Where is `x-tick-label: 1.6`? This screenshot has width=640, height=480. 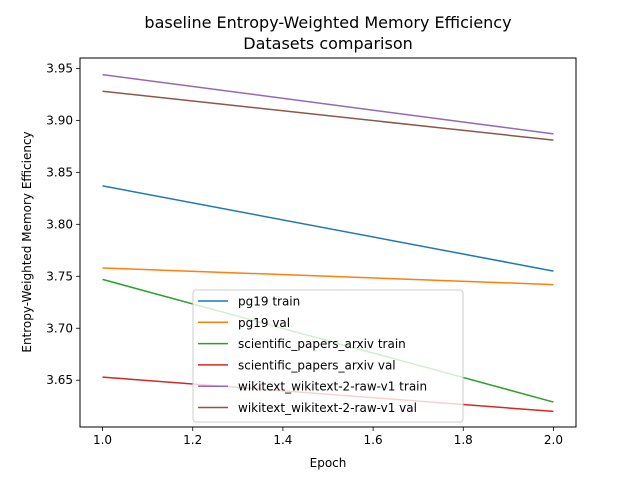
x-tick-label: 1.6 is located at coordinates (373, 440).